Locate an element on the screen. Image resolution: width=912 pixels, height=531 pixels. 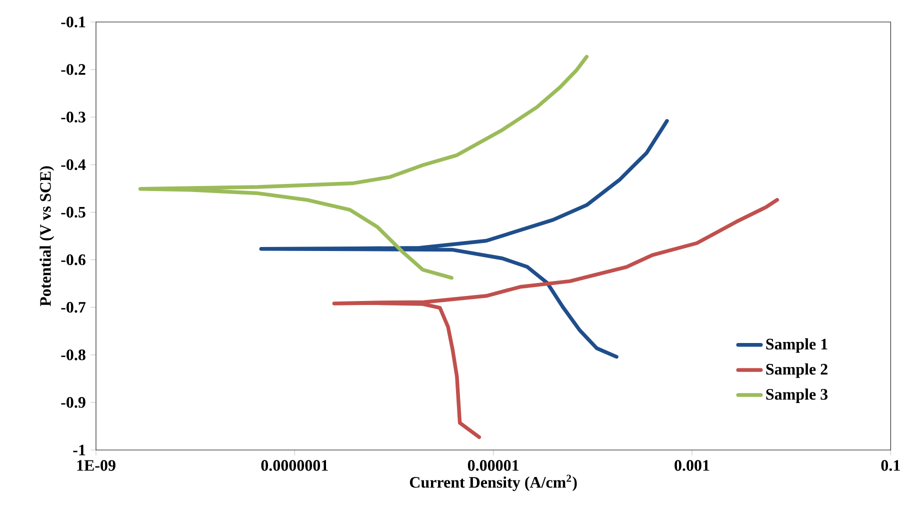
y-tick-label: -0.5 is located at coordinates (73, 212).